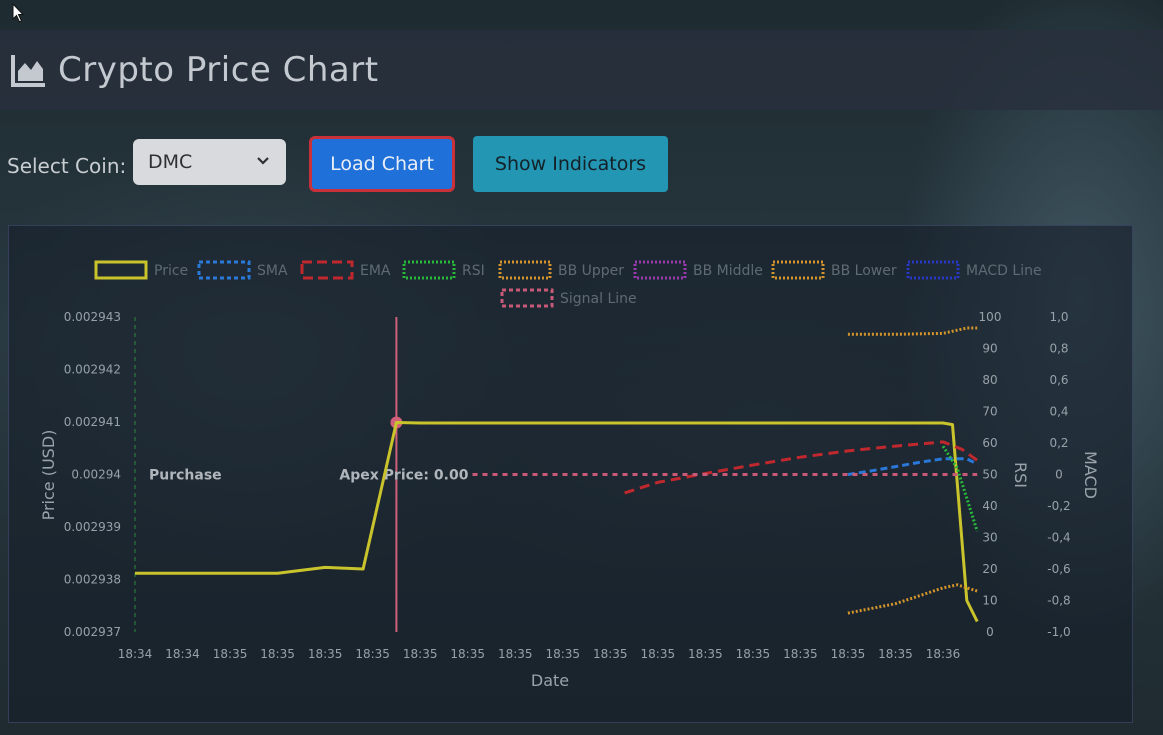  I want to click on area-chart-icon, so click(28, 71).